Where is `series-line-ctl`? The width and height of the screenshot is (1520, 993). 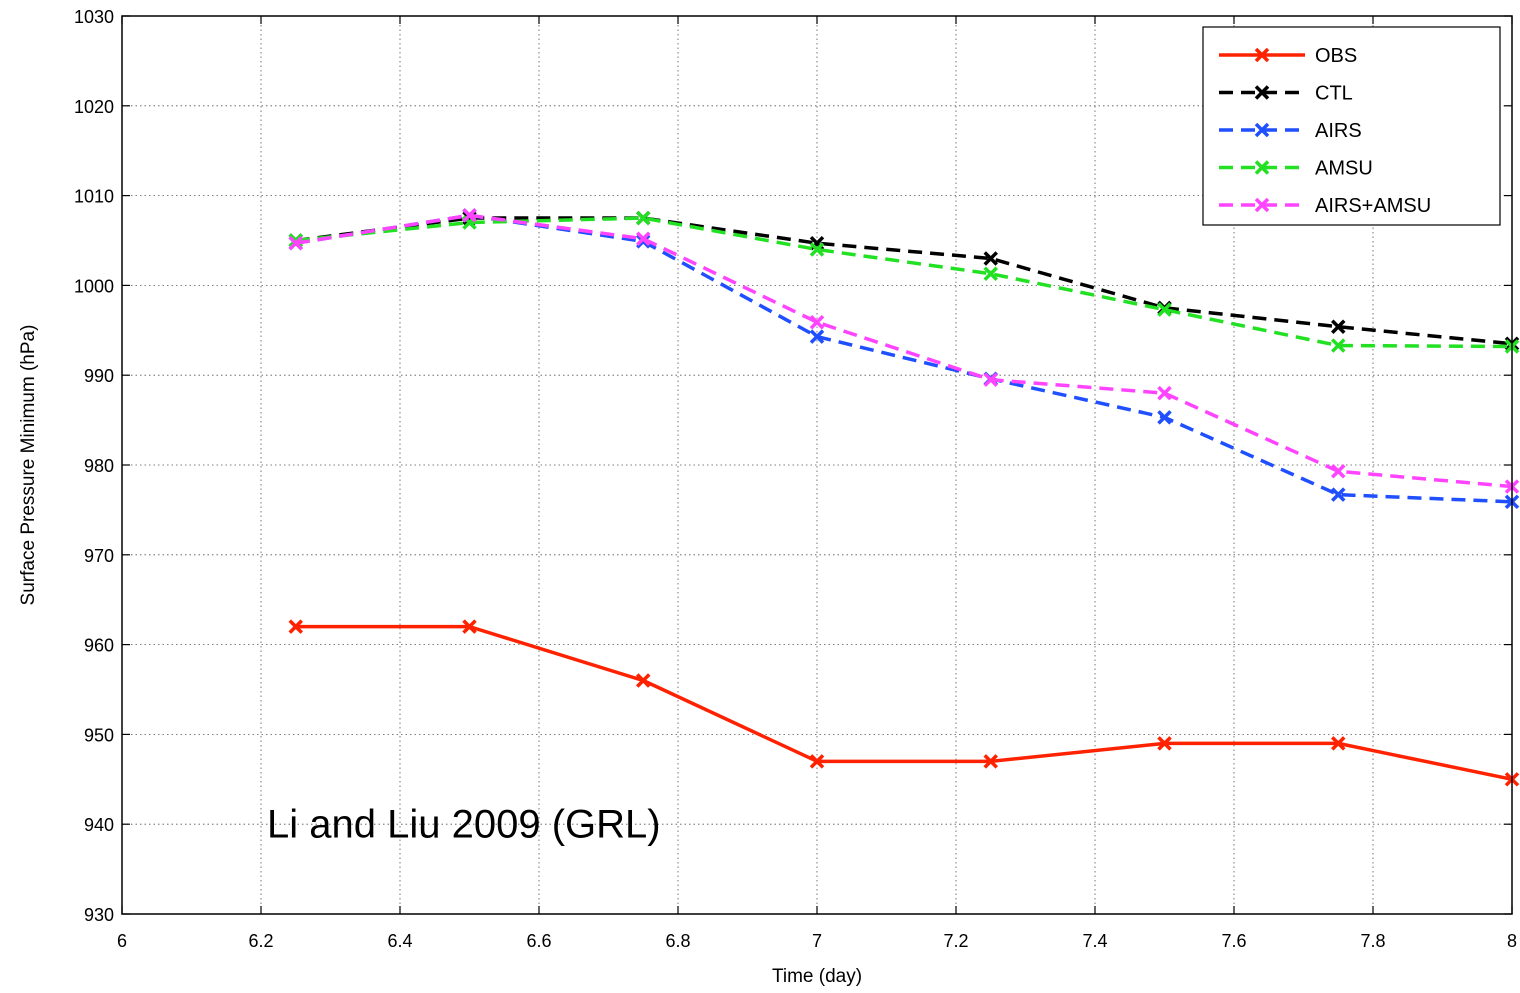
series-line-ctl is located at coordinates (904, 281).